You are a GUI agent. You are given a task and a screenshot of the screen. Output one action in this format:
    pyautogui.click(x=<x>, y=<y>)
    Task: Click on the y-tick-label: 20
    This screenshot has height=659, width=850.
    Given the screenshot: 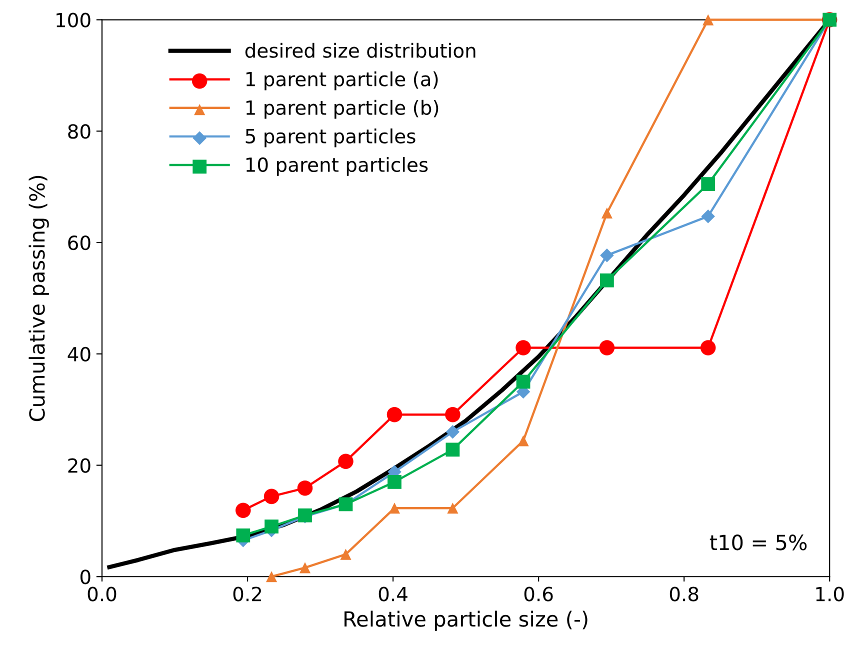 What is the action you would take?
    pyautogui.click(x=79, y=465)
    